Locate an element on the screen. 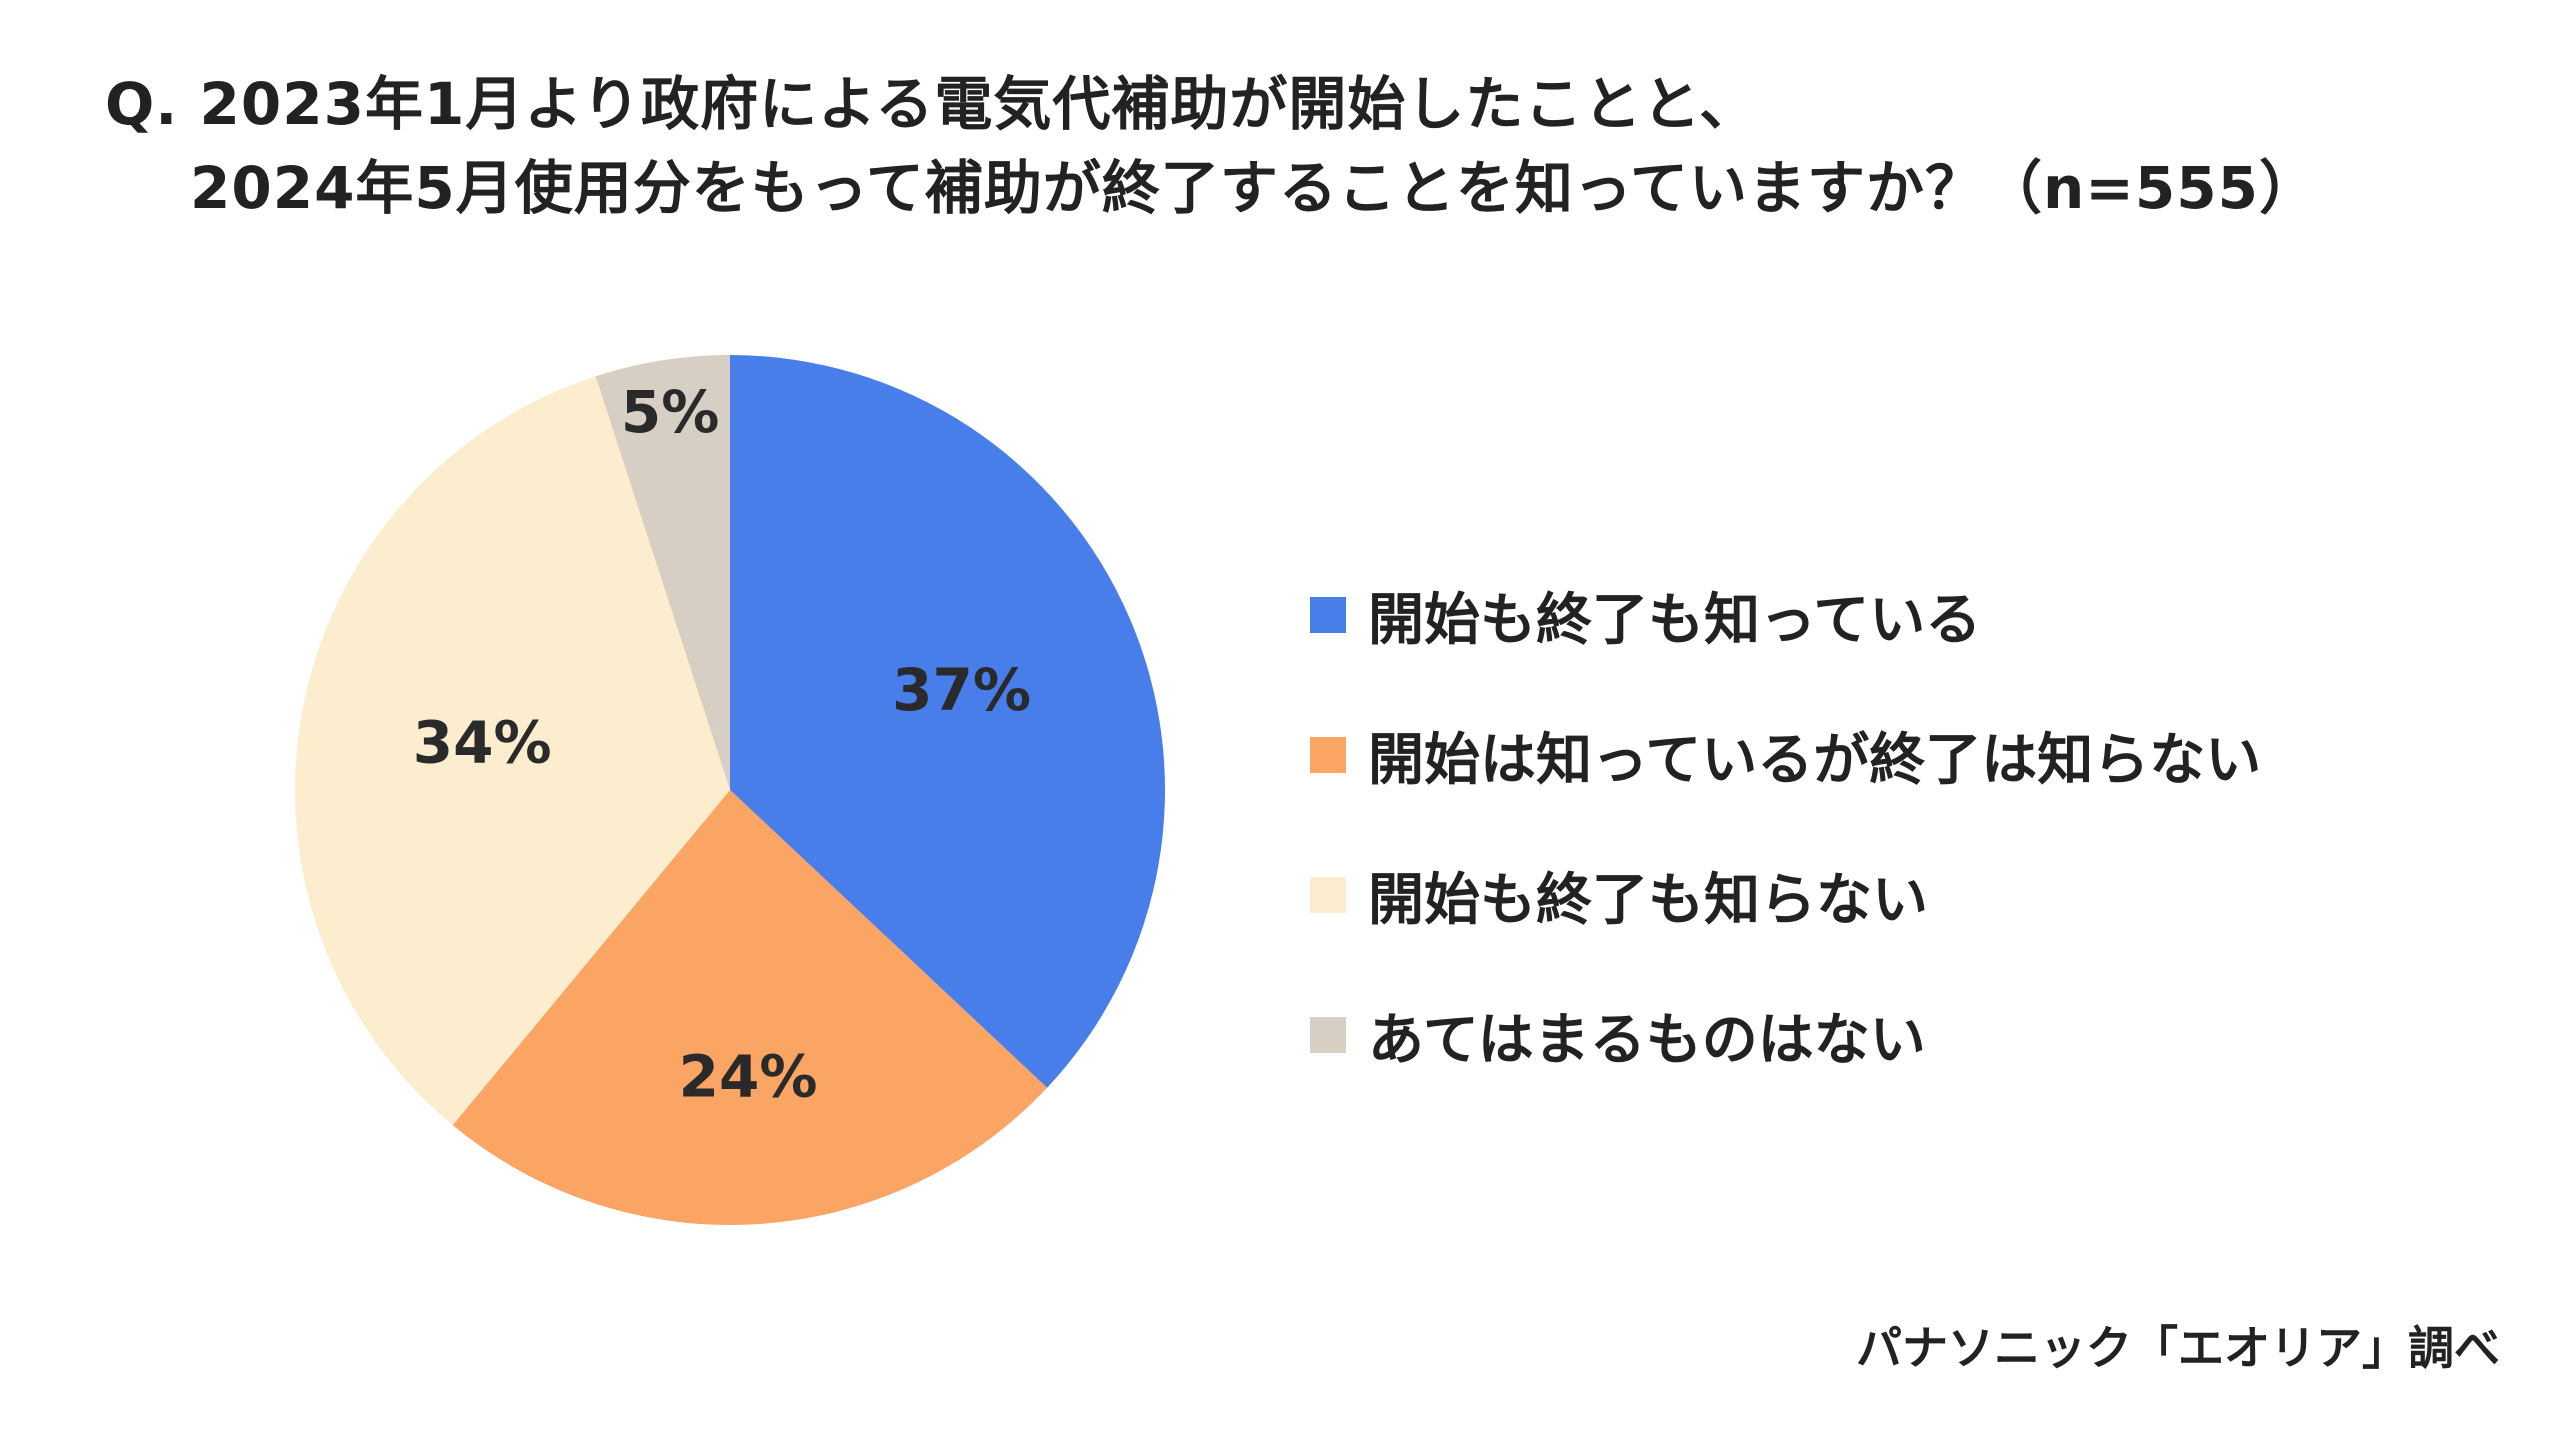  legend-label-none-apply: あてはまるものはない is located at coordinates (1647, 1040).